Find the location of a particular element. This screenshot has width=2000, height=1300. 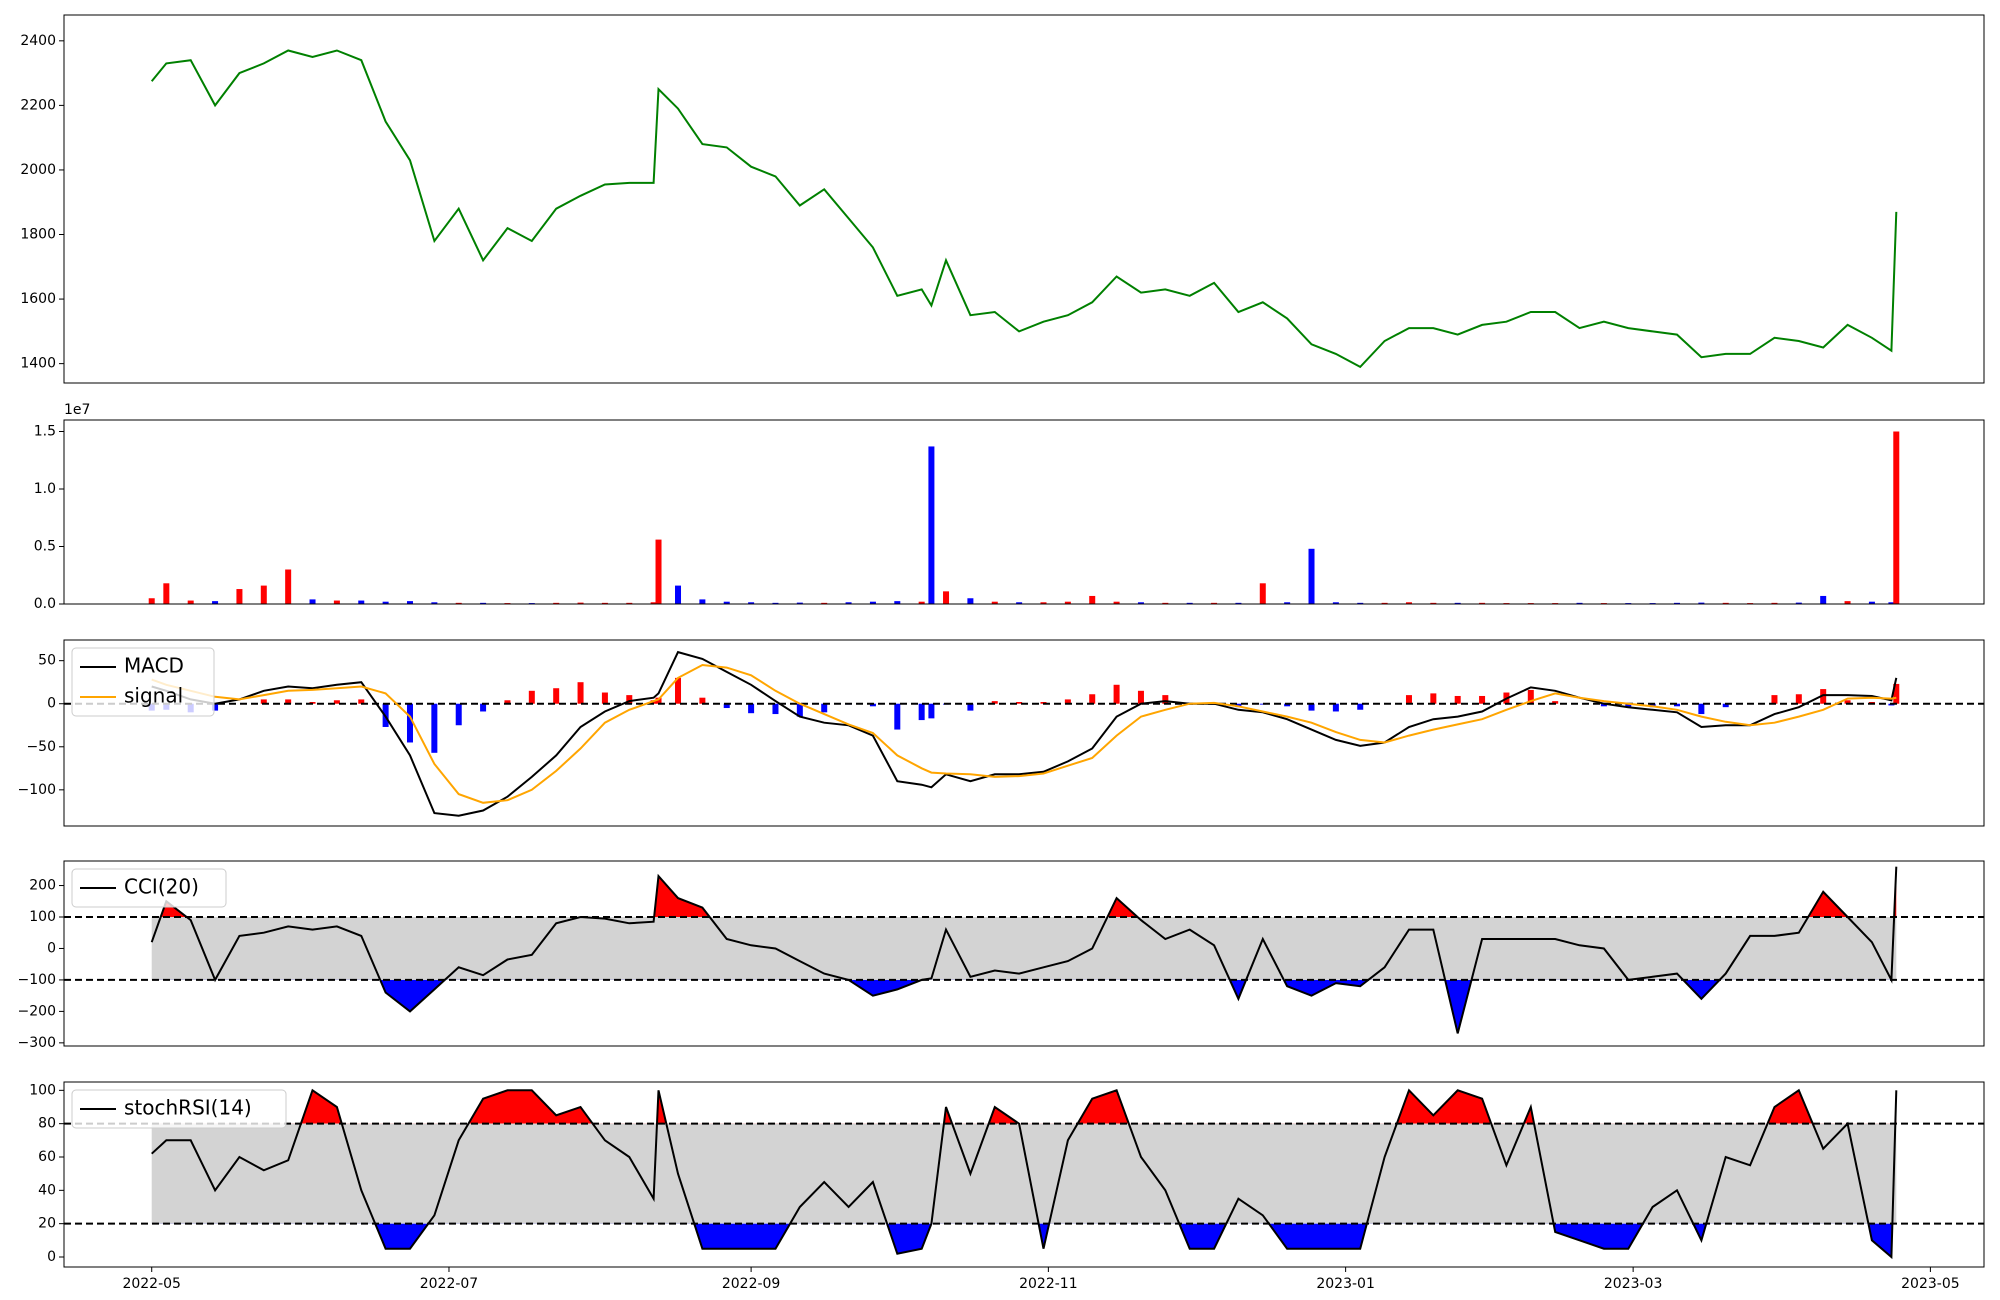

y-tick-label: 0.5 is located at coordinates (45, 547).